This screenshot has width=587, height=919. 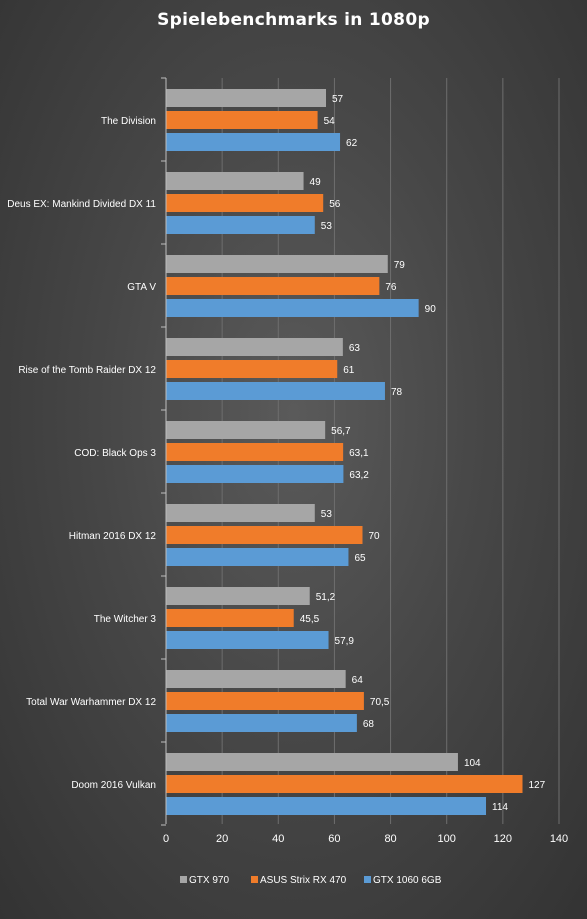 What do you see at coordinates (355, 348) in the screenshot?
I see `data-label: 63` at bounding box center [355, 348].